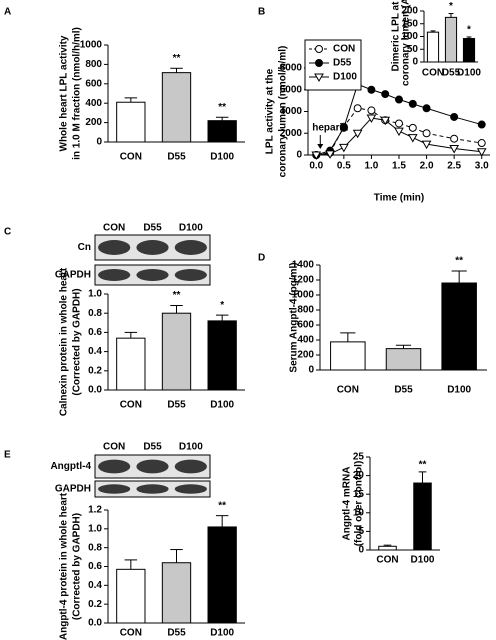  Describe the element at coordinates (454, 166) in the screenshot. I see `x-tick-label: 2.5` at that location.